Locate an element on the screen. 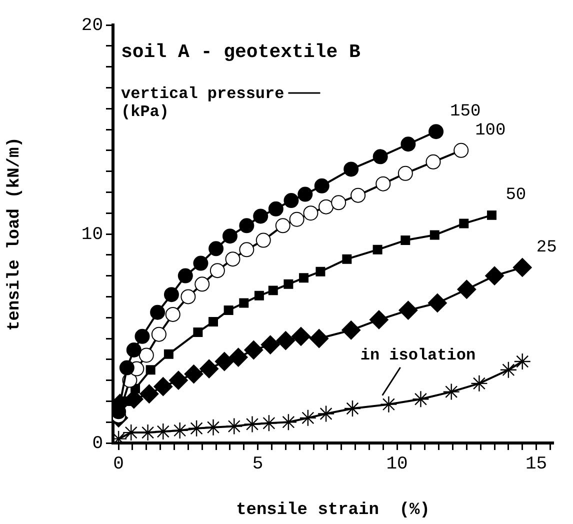 The height and width of the screenshot is (524, 573). y-tick-label: 0 is located at coordinates (97, 444).